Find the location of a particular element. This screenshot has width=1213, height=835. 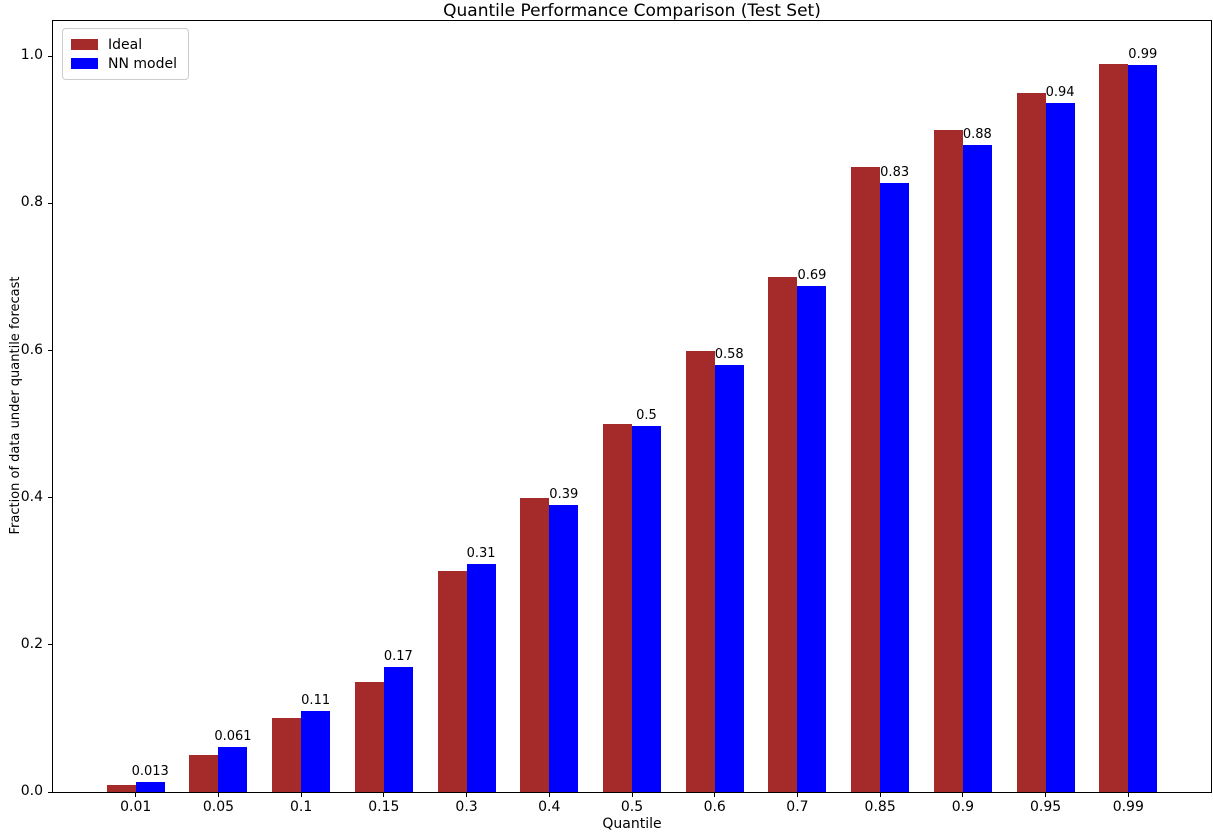

legend-label-ideal: Ideal is located at coordinates (125, 44).